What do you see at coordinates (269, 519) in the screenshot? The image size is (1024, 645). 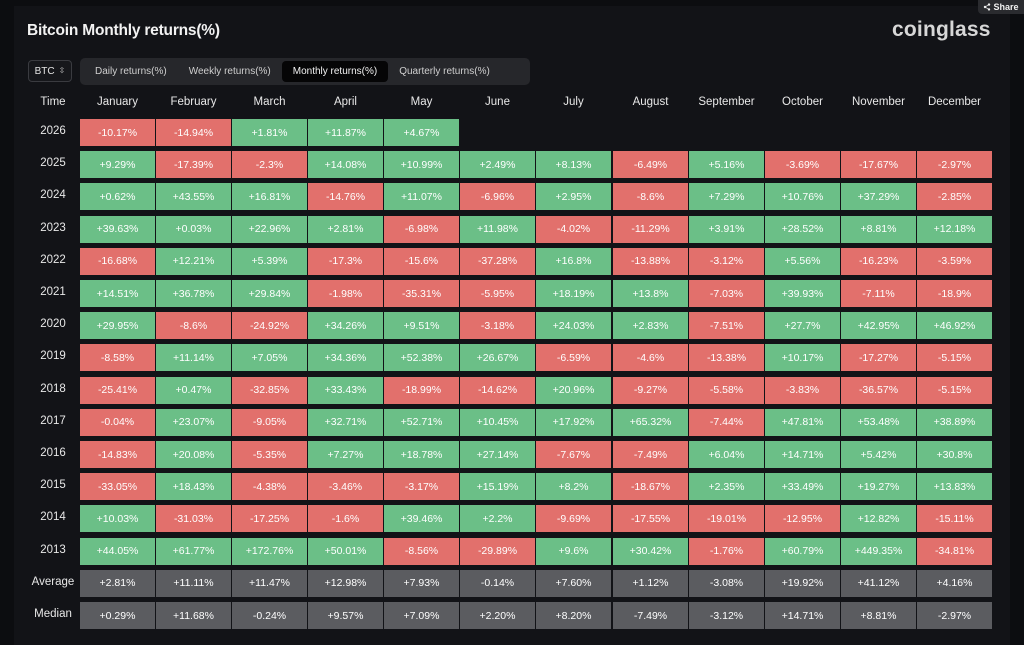 I see `return-cell: -17.25%` at bounding box center [269, 519].